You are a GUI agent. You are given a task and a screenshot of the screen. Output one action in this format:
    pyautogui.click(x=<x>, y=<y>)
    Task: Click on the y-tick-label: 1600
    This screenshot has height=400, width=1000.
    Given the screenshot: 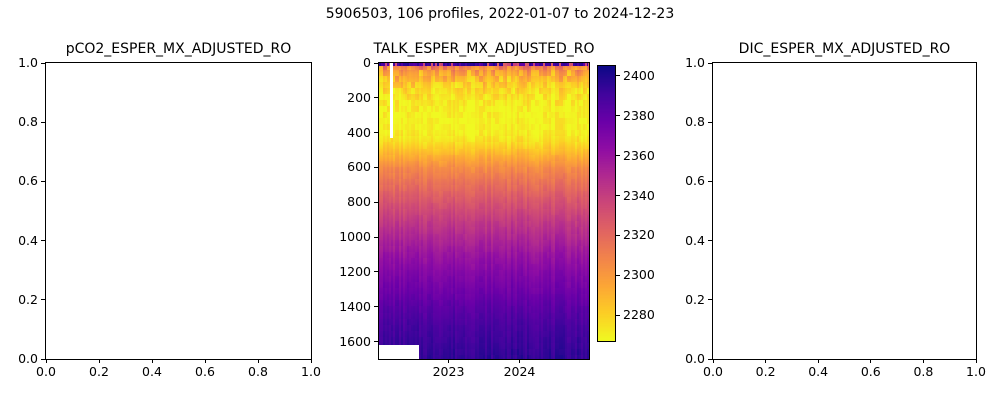 What is the action you would take?
    pyautogui.click(x=355, y=341)
    